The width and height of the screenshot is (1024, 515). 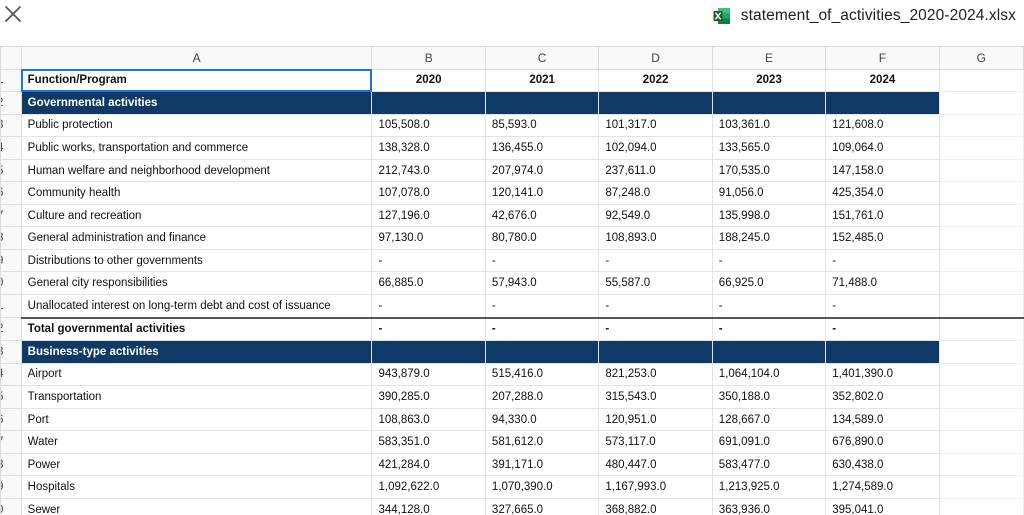 What do you see at coordinates (882, 419) in the screenshot?
I see `value-cell: 134,589.0` at bounding box center [882, 419].